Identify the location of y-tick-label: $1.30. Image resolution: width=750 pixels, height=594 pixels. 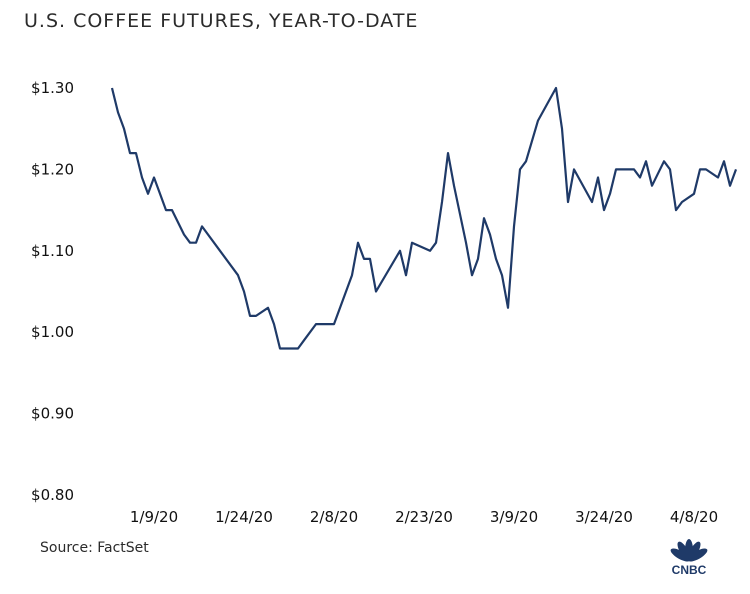
(52, 88).